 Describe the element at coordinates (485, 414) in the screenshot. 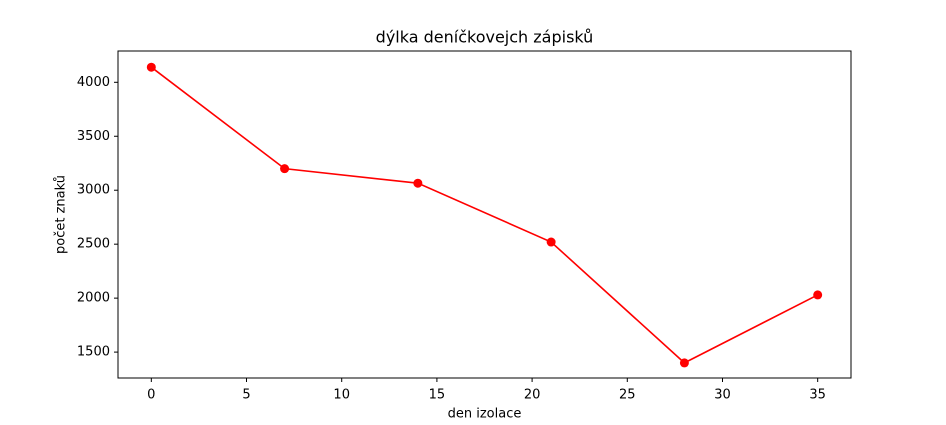

I see `x-axis-label: den izolace` at that location.